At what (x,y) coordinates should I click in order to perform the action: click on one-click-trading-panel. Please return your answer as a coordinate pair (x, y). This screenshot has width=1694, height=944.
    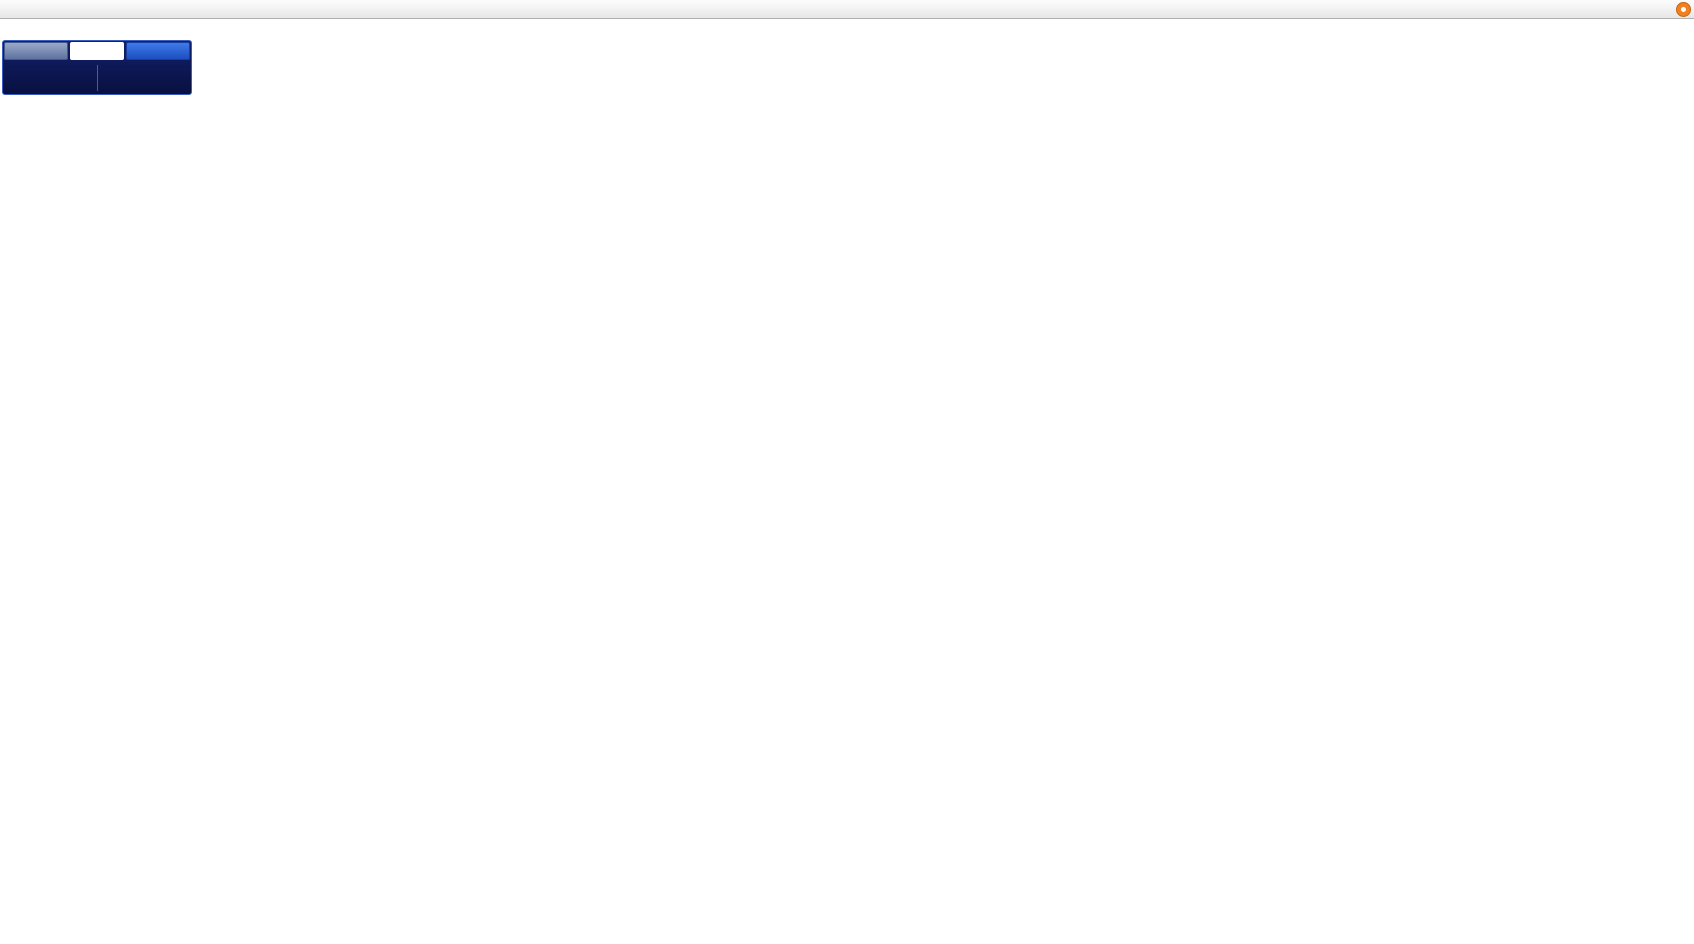
    Looking at the image, I should click on (97, 67).